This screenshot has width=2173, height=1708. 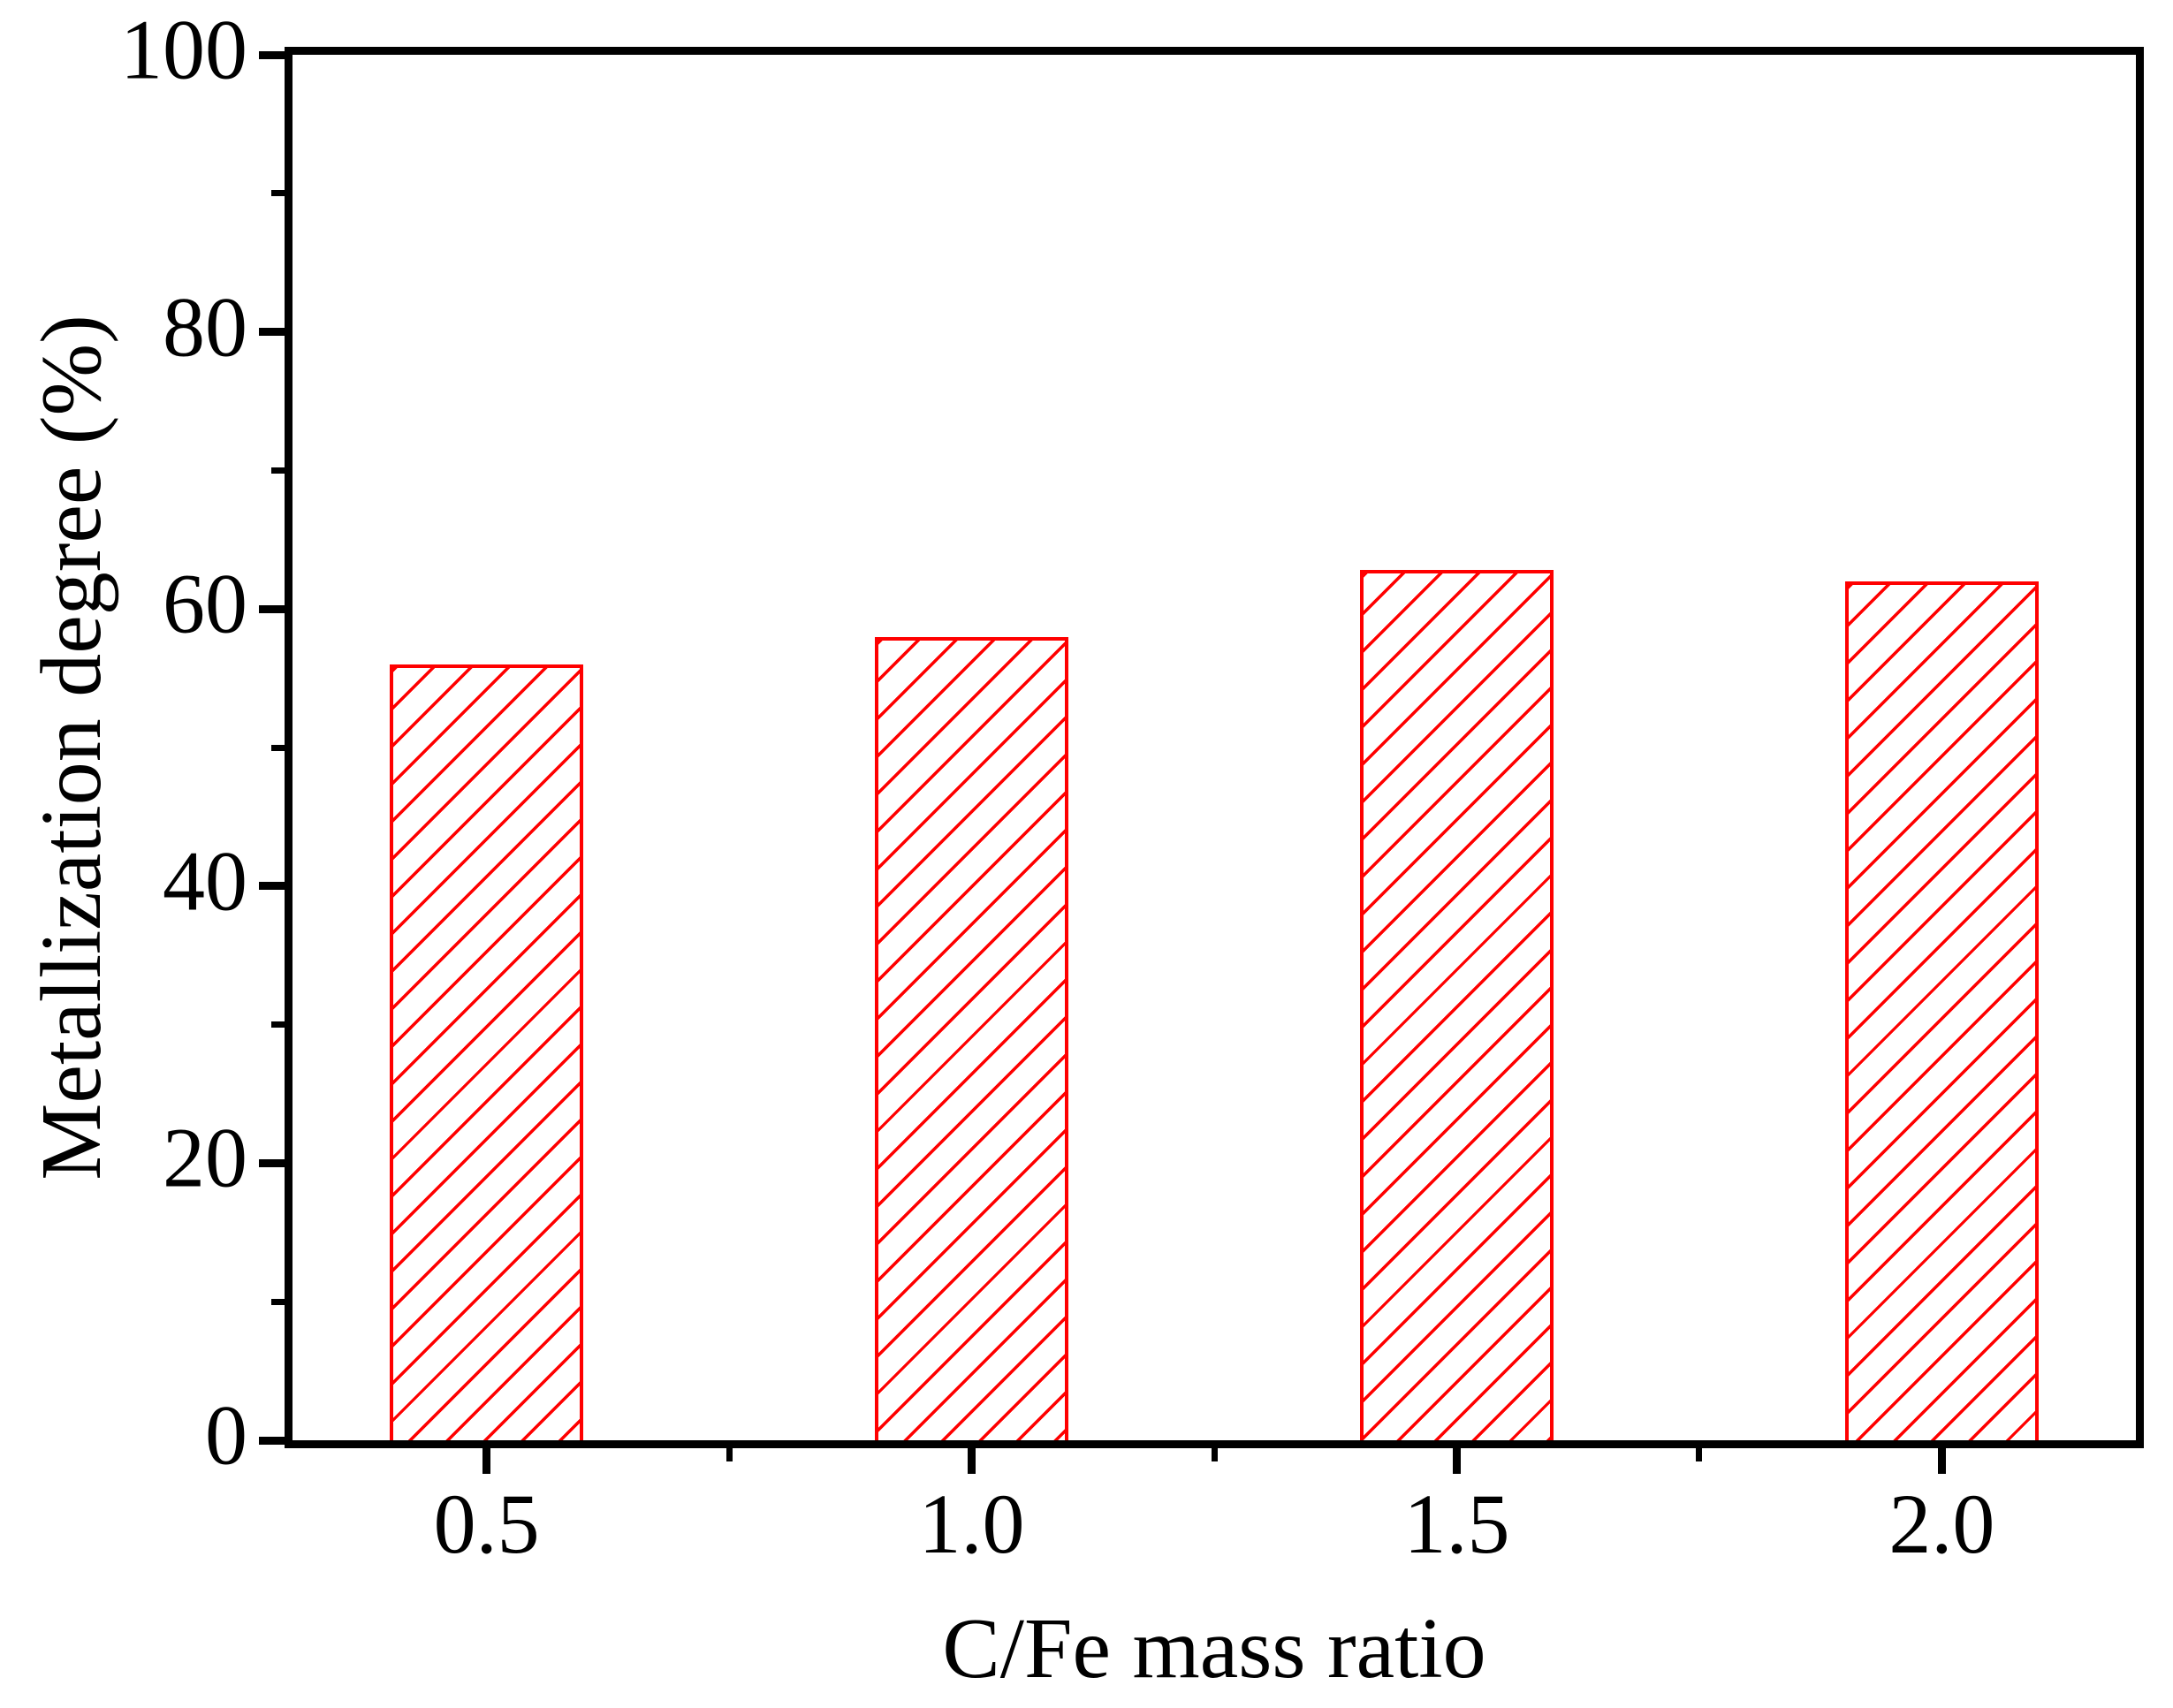 I want to click on x-axis-title: C/Fe mass ratio, so click(x=1214, y=1649).